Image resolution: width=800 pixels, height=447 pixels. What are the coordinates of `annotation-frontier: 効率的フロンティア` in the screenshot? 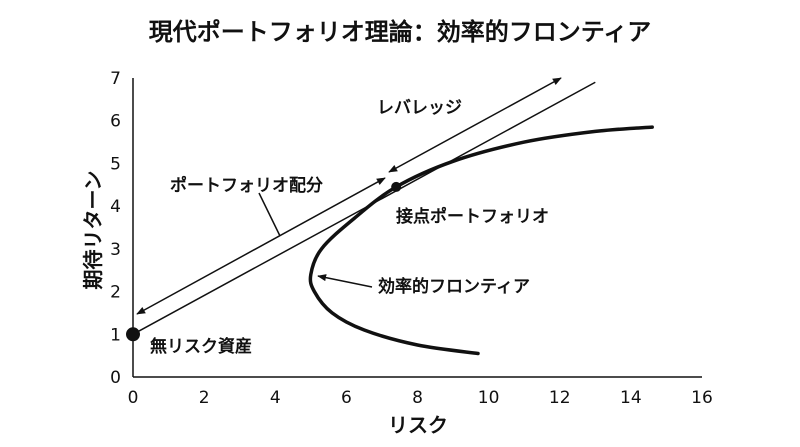 It's located at (454, 286).